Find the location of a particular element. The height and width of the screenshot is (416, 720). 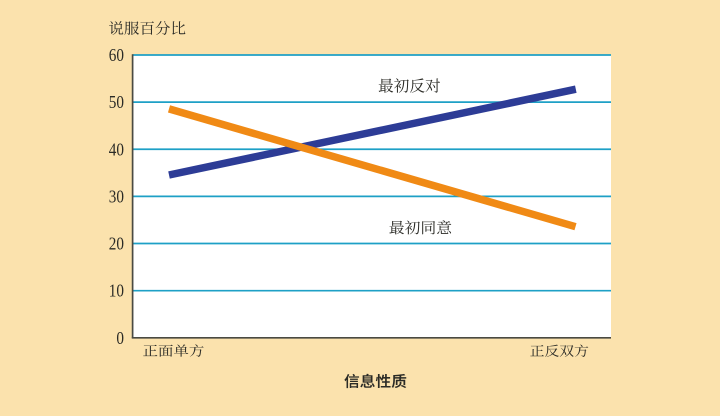

svg-text: 20 is located at coordinates (116, 244).